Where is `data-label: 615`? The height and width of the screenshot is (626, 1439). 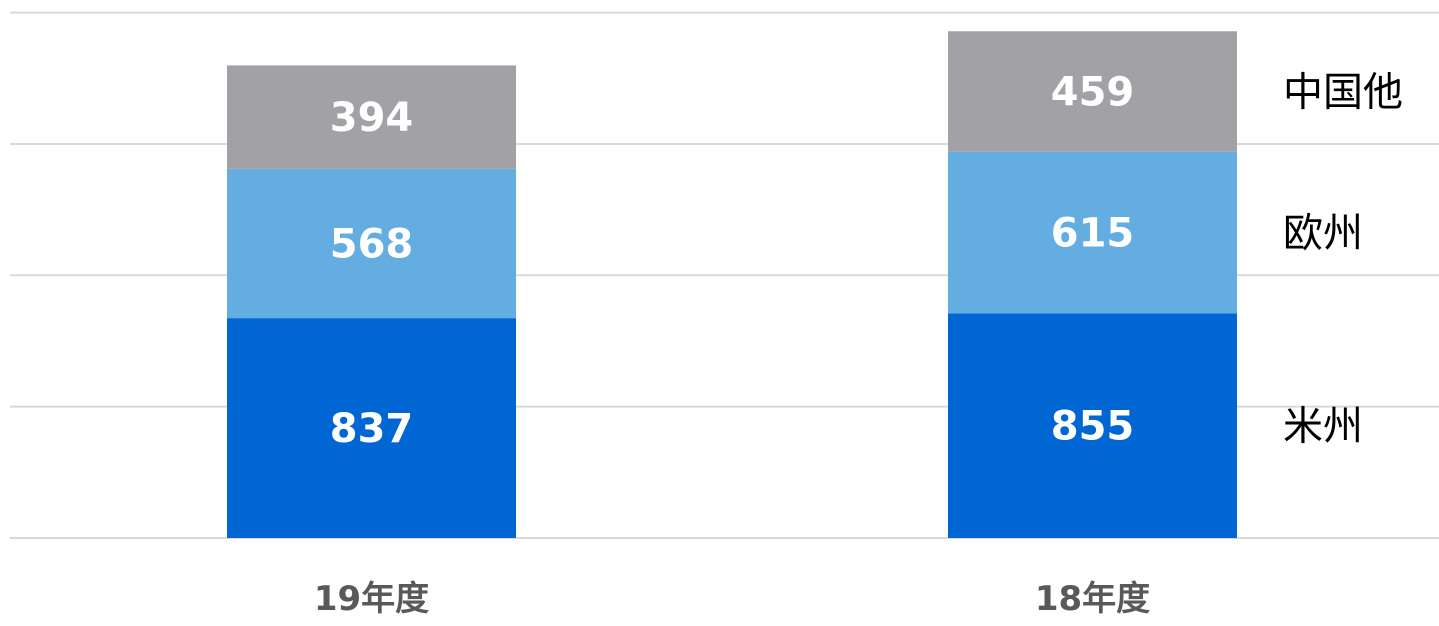 data-label: 615 is located at coordinates (1093, 234).